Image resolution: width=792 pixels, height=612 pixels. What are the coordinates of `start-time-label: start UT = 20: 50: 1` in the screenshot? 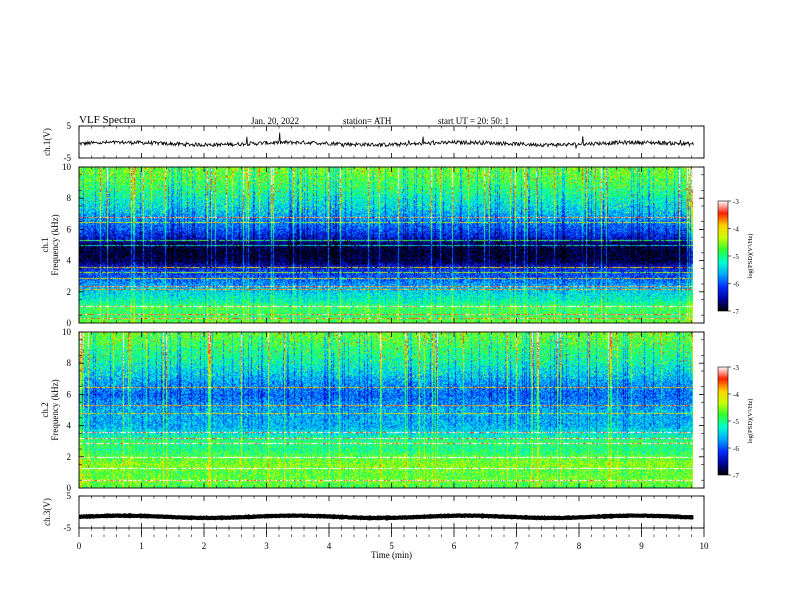 It's located at (474, 121).